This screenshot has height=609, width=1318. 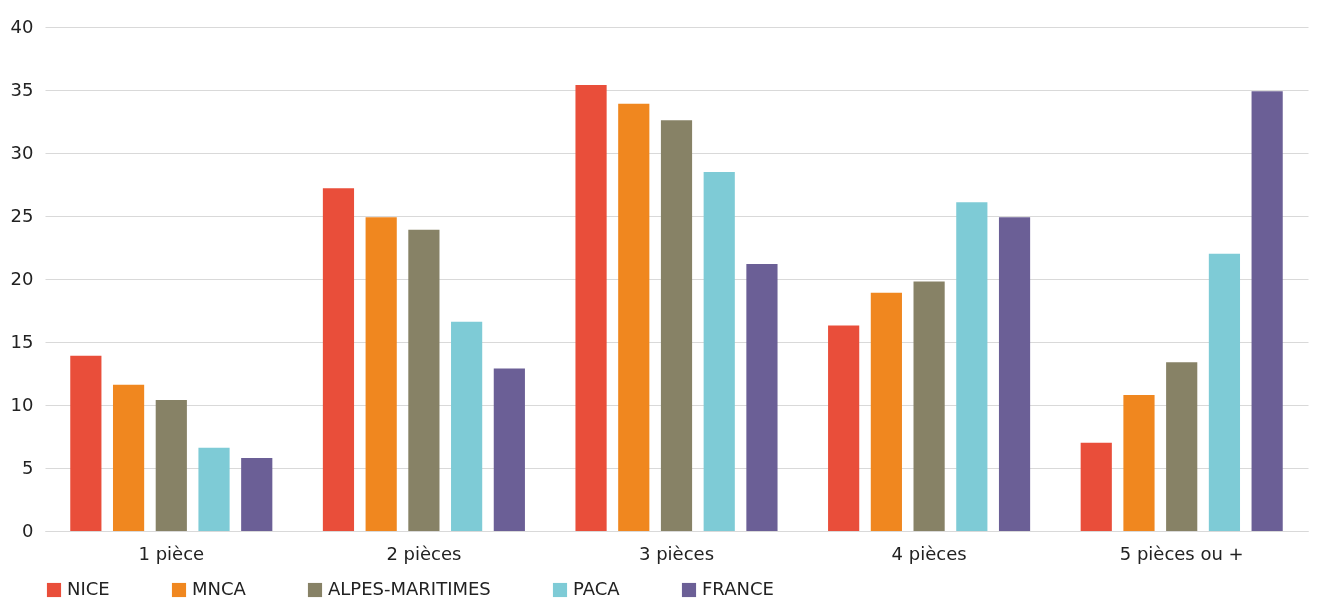 What do you see at coordinates (88, 588) in the screenshot?
I see `legend-label: NICE` at bounding box center [88, 588].